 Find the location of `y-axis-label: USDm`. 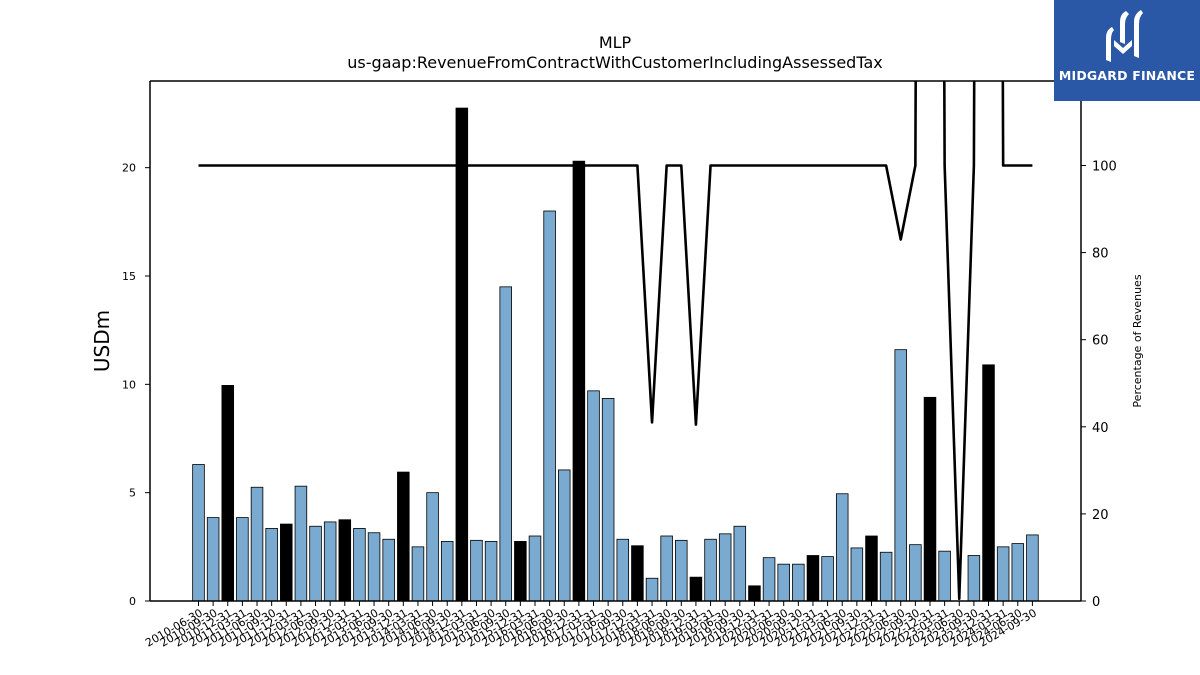

y-axis-label: USDm is located at coordinates (102, 341).